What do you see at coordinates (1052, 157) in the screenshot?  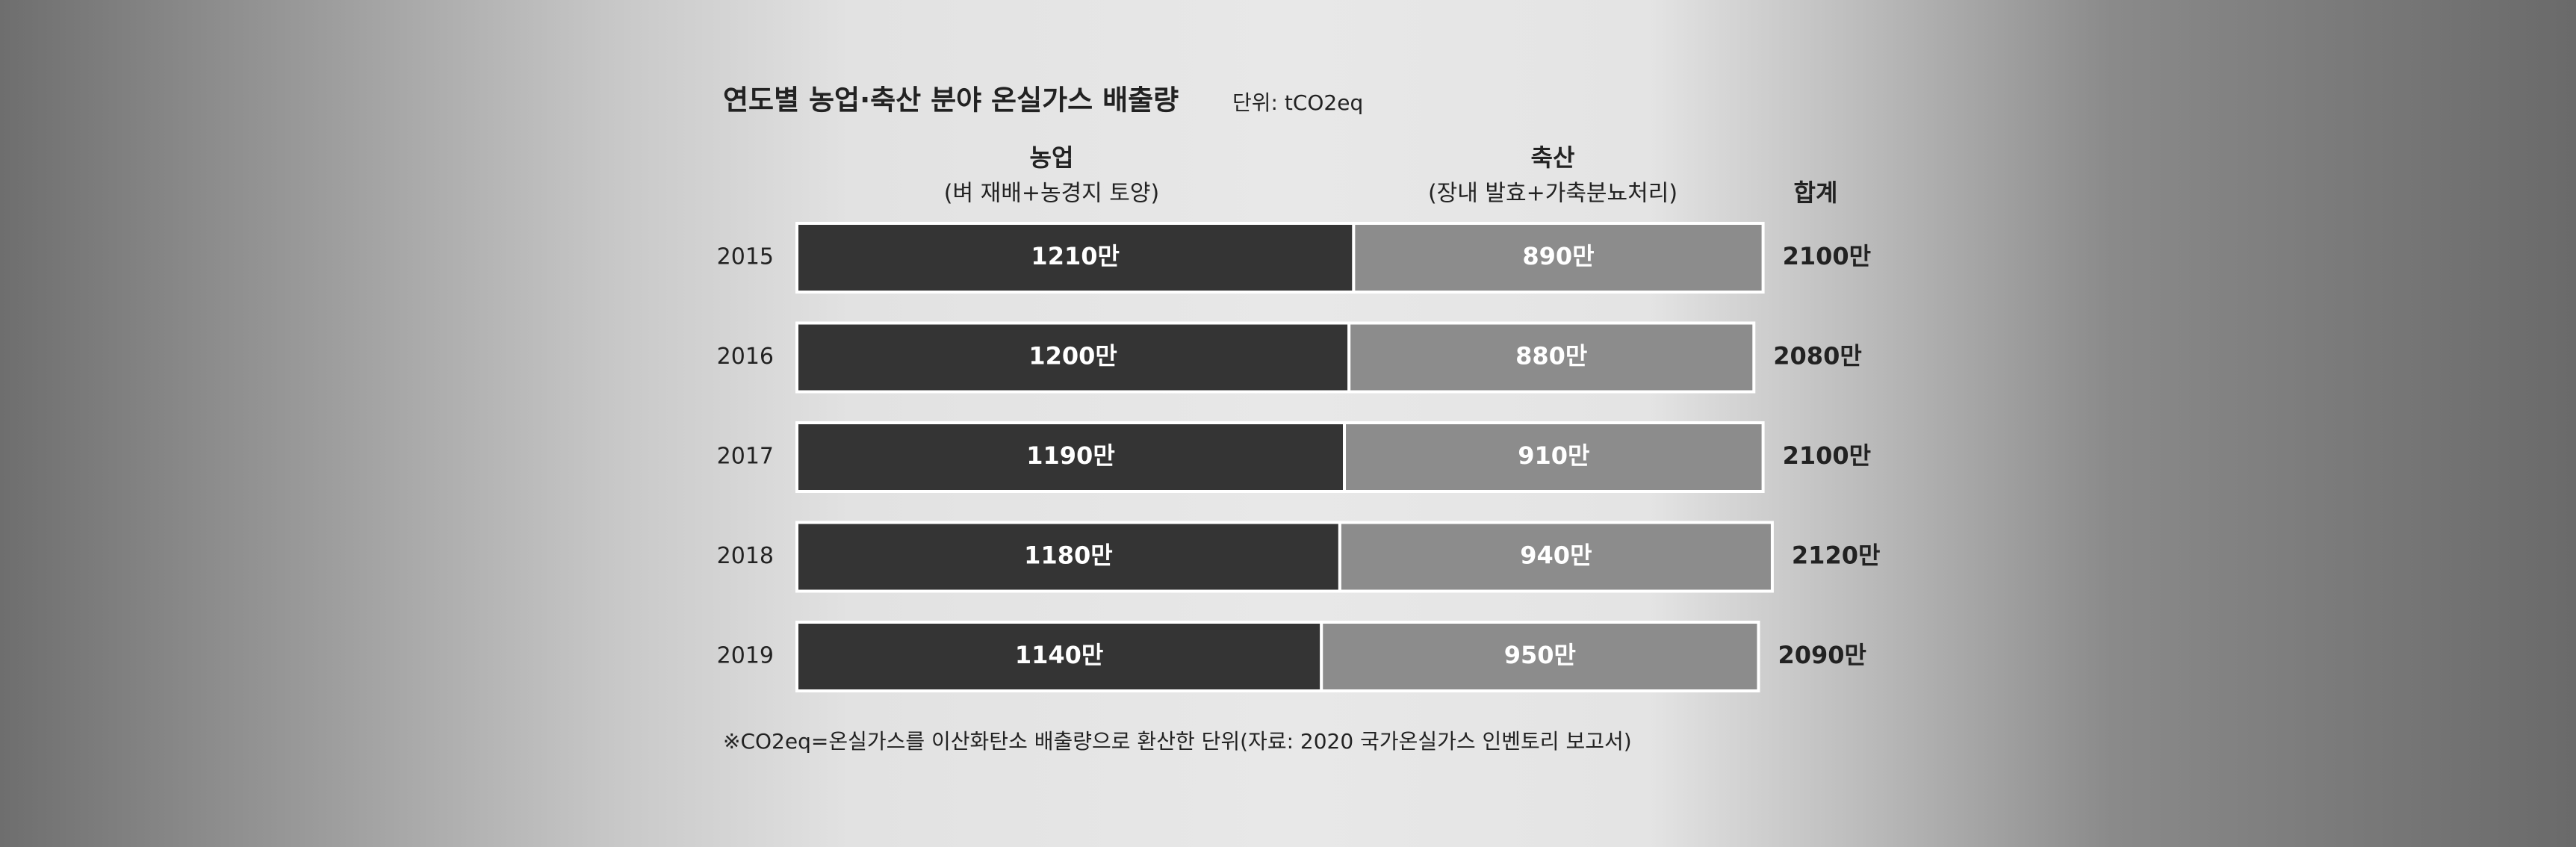 I see `legend-name: 농업` at bounding box center [1052, 157].